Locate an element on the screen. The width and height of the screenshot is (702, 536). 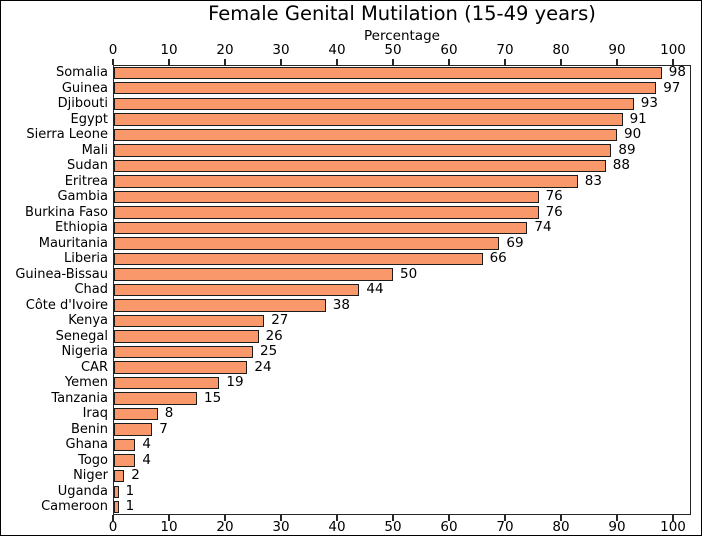
category-label: Ghana is located at coordinates (87, 445).